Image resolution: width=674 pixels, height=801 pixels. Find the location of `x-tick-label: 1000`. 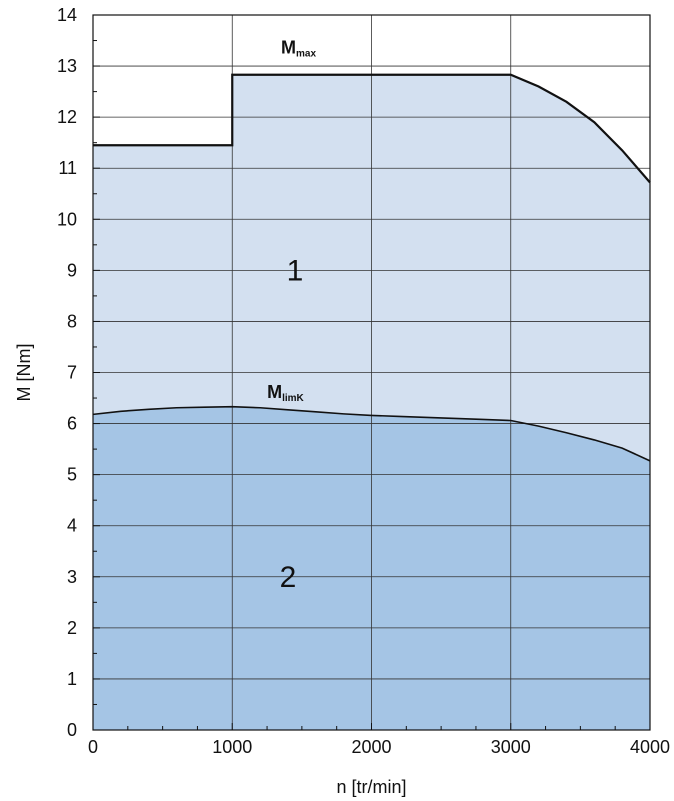

x-tick-label: 1000 is located at coordinates (232, 747).